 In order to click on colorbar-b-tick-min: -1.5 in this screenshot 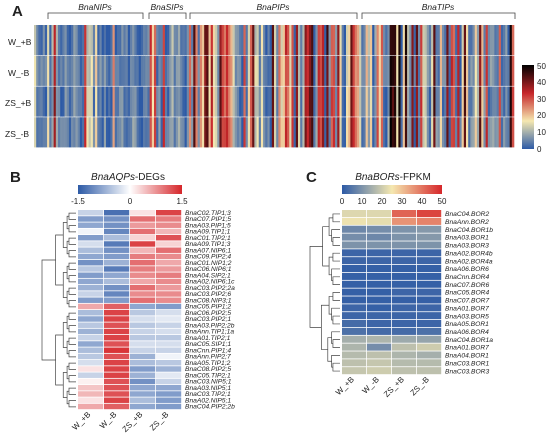, I will do `click(78, 201)`.